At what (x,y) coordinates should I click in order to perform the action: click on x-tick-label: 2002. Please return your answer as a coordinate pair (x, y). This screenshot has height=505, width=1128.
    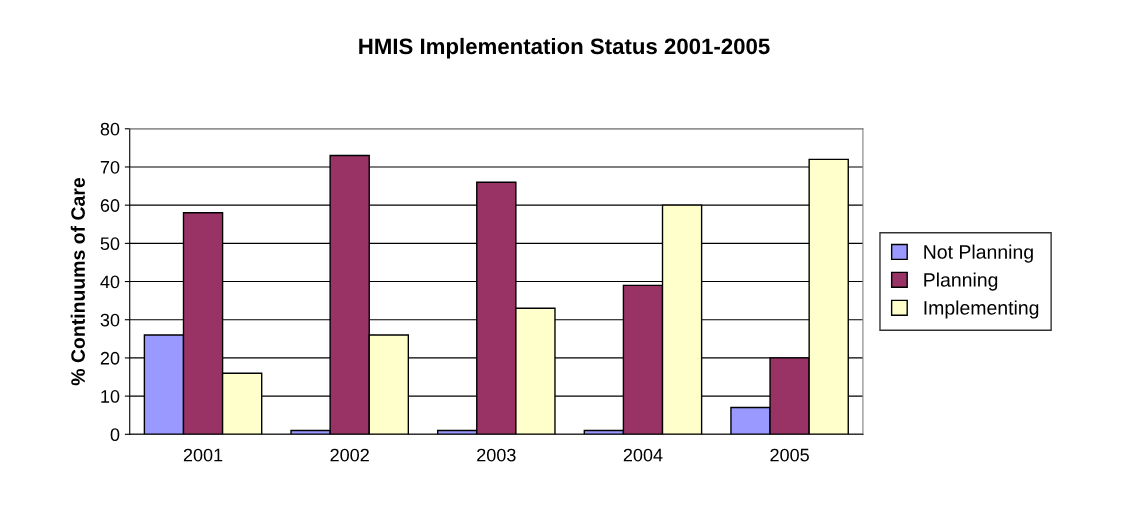
    Looking at the image, I should click on (349, 455).